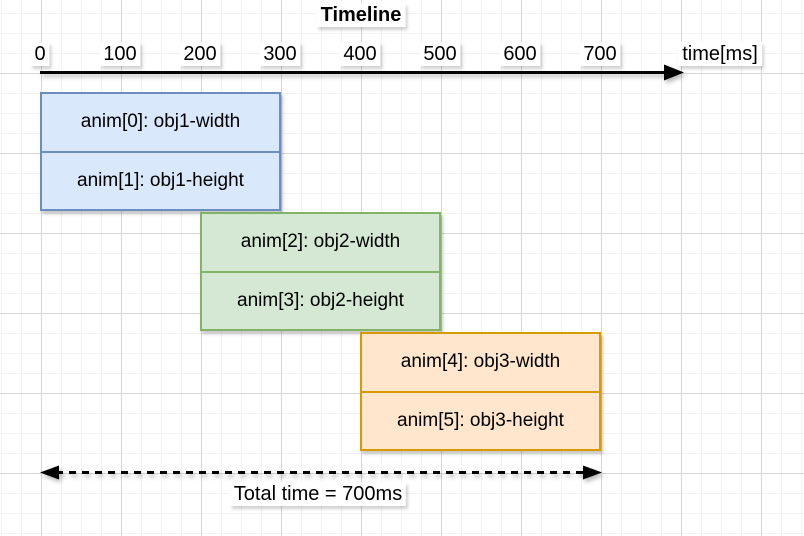 The image size is (804, 536). Describe the element at coordinates (120, 54) in the screenshot. I see `axis-tick-100: 100` at that location.